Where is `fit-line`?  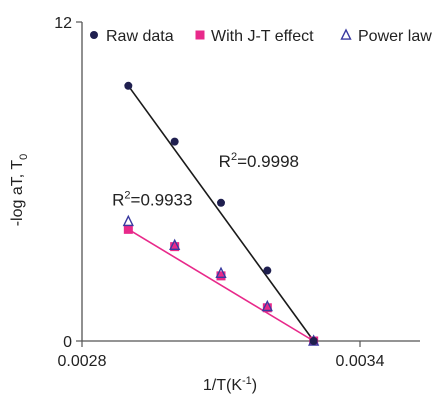 fit-line is located at coordinates (221, 285).